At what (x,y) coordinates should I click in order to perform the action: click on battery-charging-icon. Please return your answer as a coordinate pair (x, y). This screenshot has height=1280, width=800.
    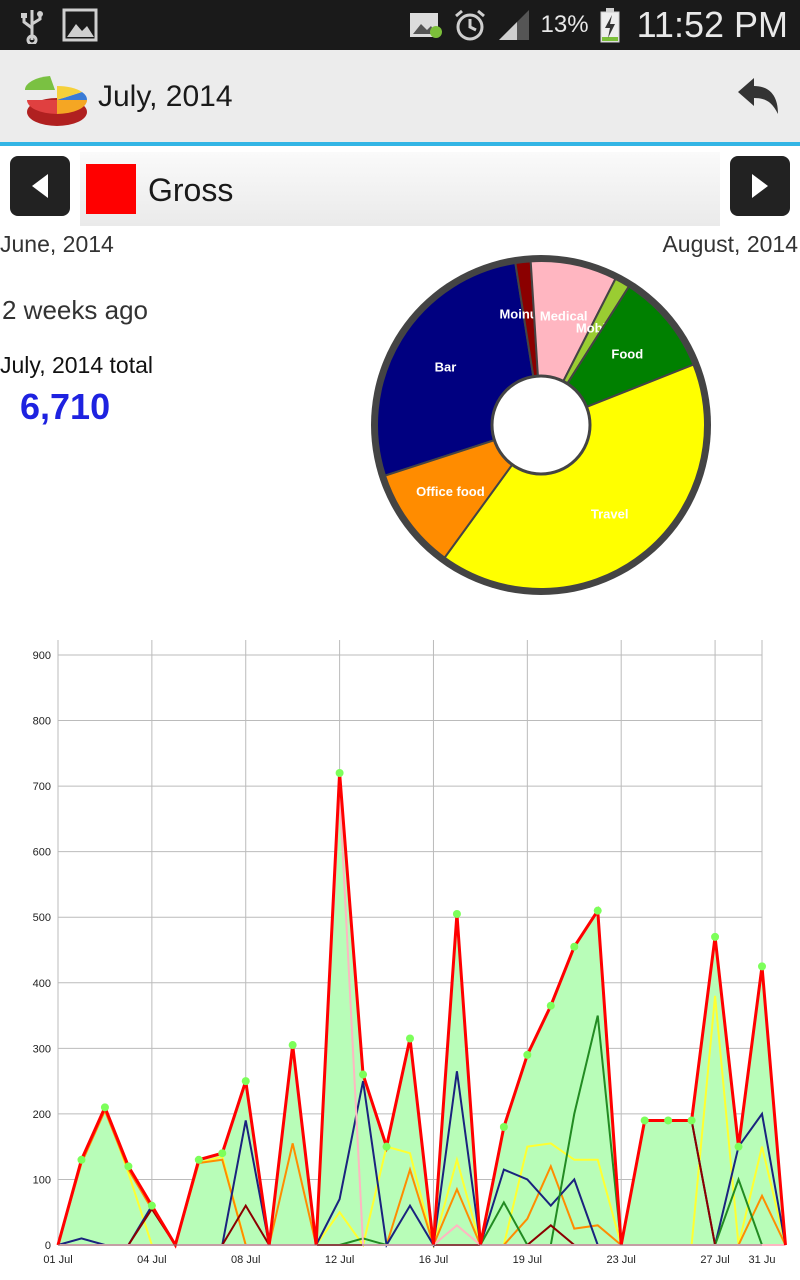
    Looking at the image, I should click on (610, 25).